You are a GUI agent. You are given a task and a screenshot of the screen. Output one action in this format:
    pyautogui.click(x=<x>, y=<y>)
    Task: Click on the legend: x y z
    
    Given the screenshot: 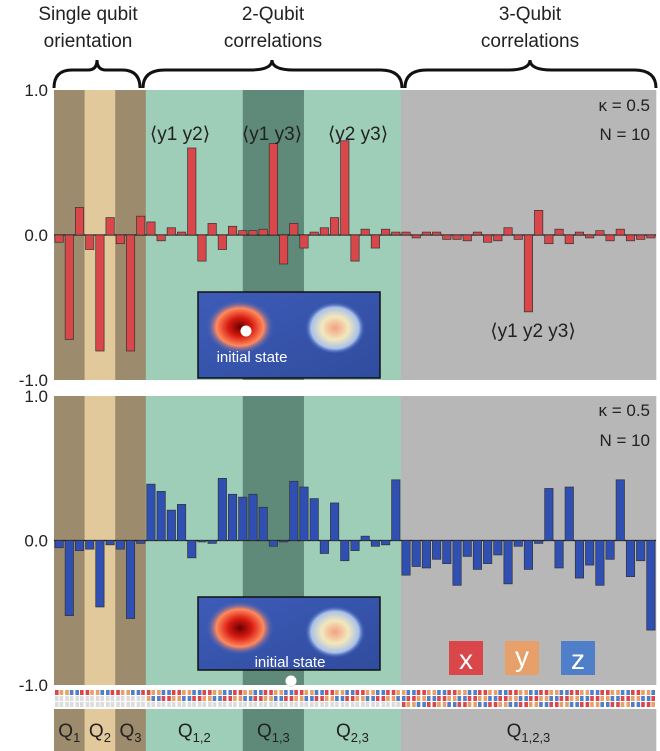 What is the action you would take?
    pyautogui.click(x=522, y=658)
    